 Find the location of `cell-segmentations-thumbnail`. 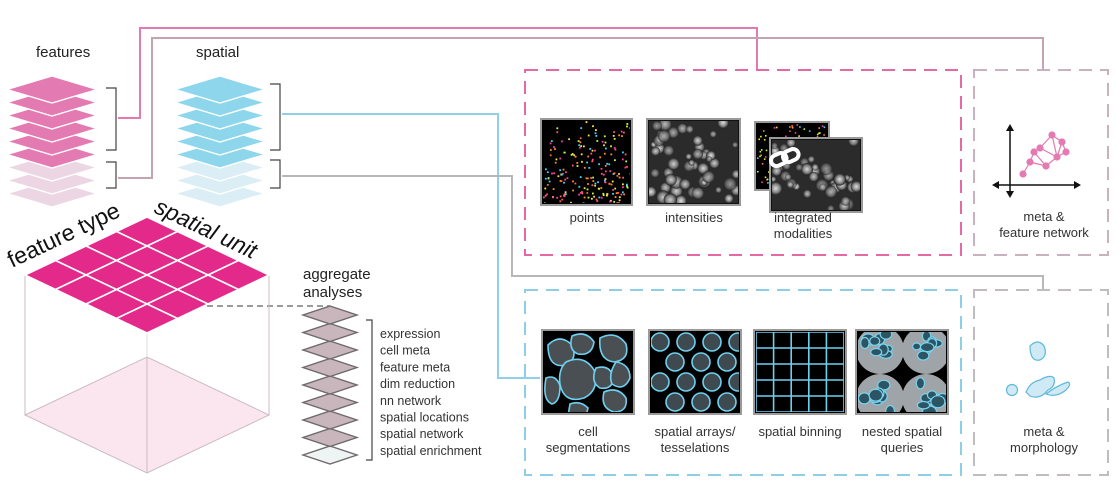

cell-segmentations-thumbnail is located at coordinates (588, 372).